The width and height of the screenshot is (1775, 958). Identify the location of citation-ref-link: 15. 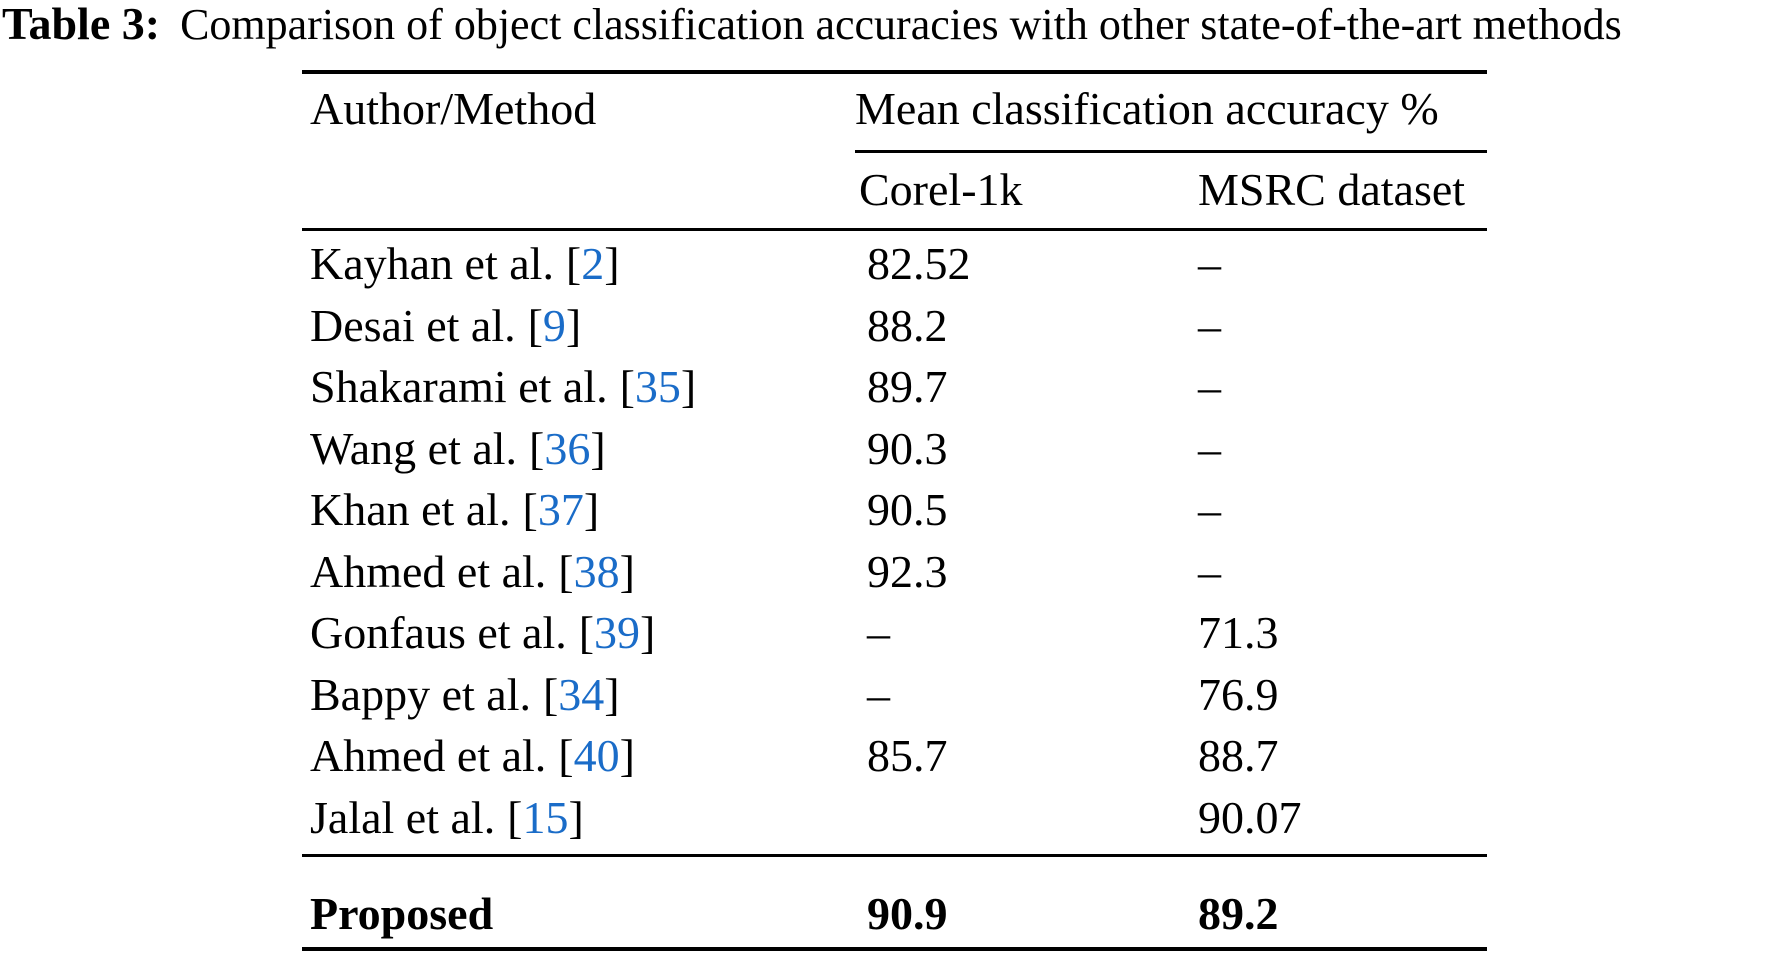
(545, 817).